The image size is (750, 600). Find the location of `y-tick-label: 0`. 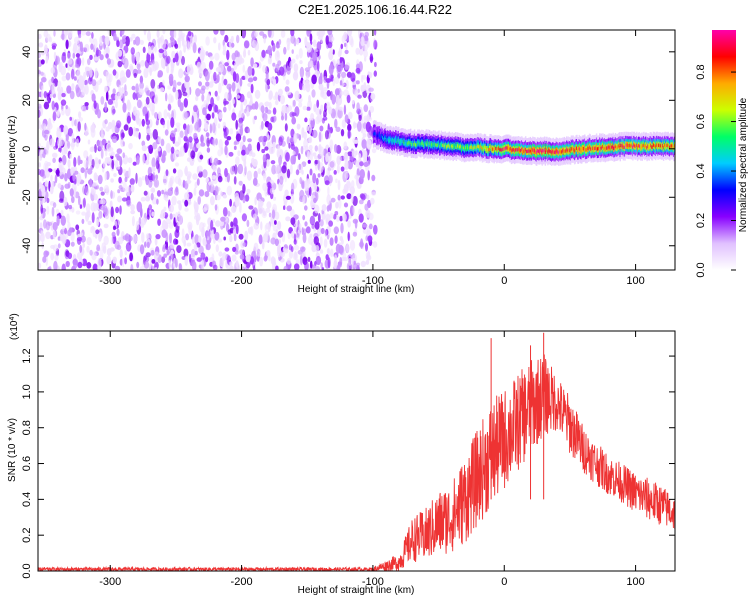

y-tick-label: 0 is located at coordinates (27, 149).